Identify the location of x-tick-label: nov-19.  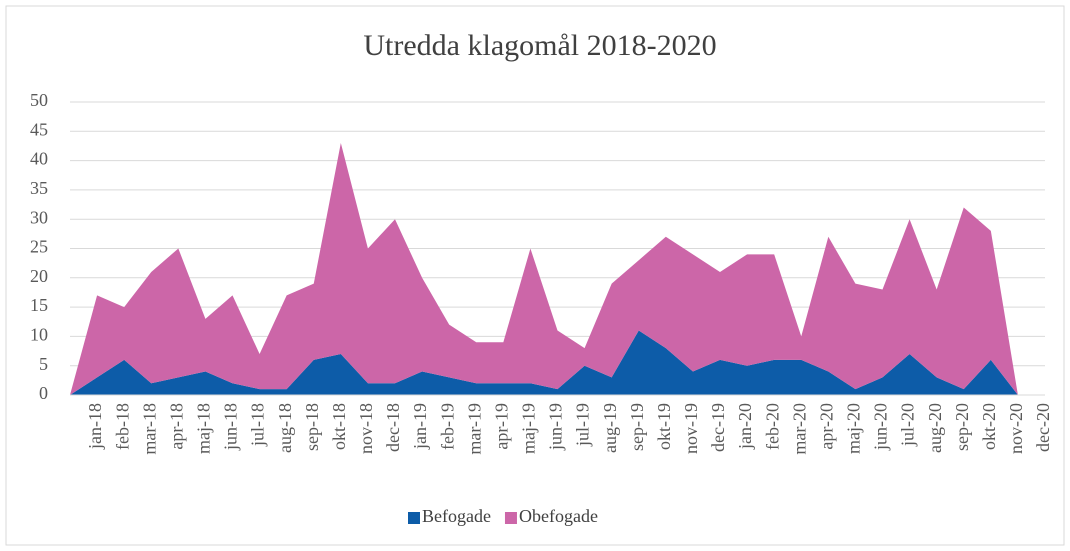
(691, 428).